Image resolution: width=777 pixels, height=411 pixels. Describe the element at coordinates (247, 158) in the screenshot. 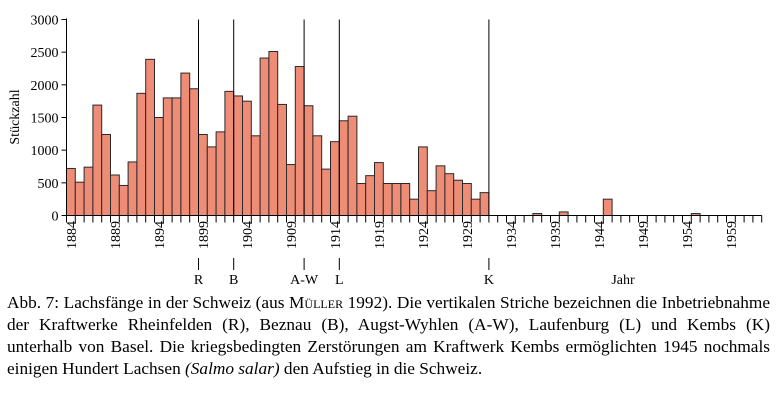

I see `bar-1904` at that location.